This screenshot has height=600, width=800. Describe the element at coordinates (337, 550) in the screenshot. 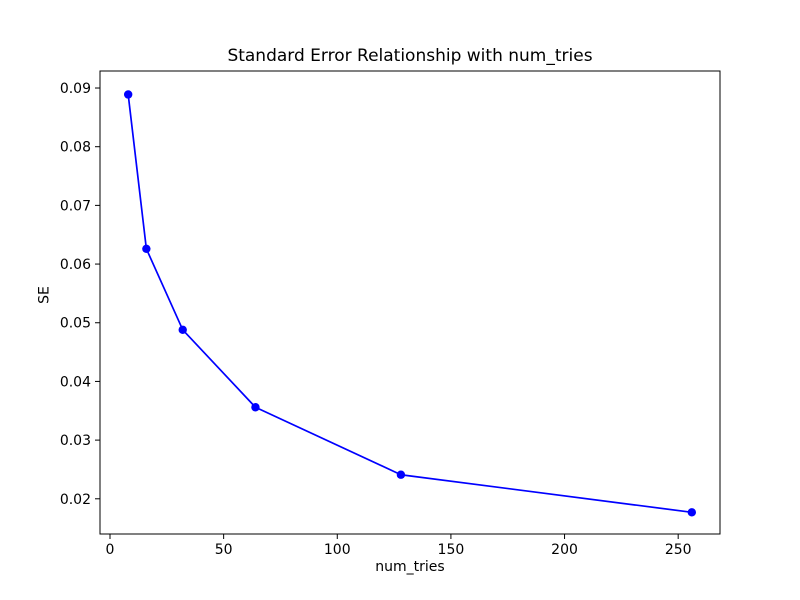

I see `x-tick-label: 100` at that location.